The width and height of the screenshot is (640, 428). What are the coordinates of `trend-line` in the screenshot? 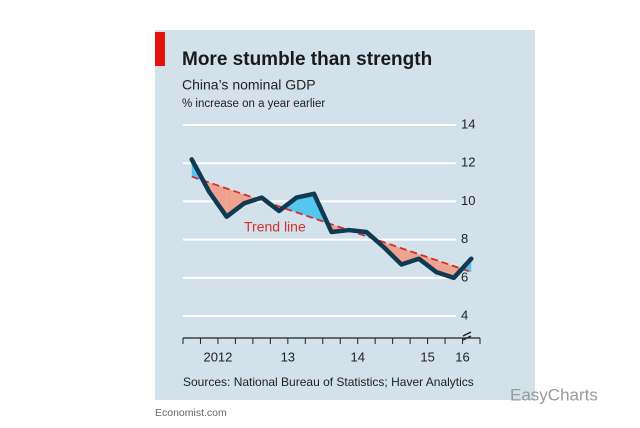 It's located at (331, 224).